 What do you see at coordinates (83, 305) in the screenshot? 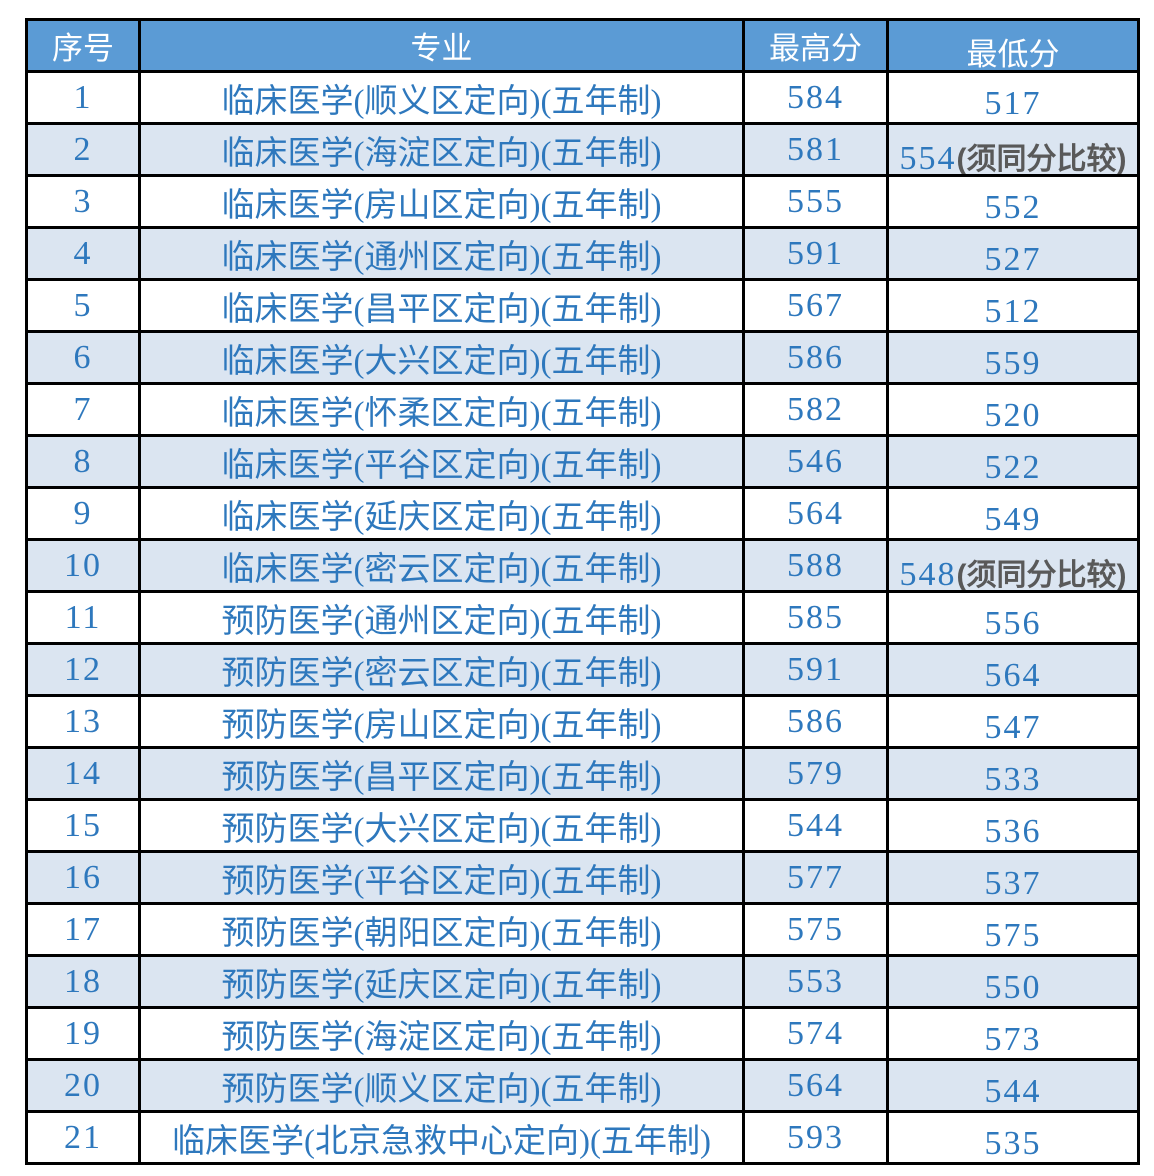
I see `cell-index: 5` at bounding box center [83, 305].